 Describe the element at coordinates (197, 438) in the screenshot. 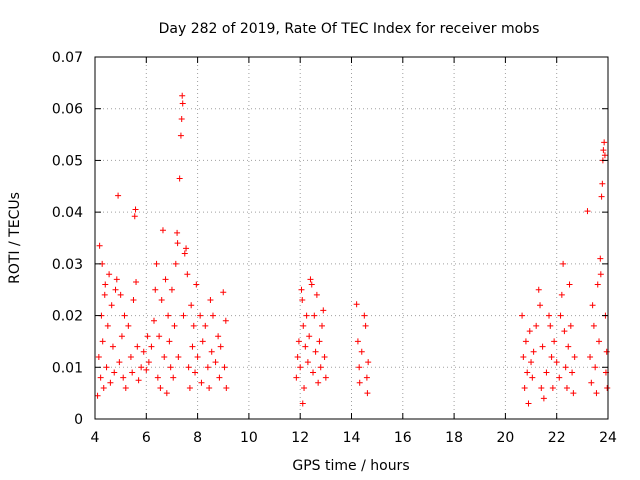

I see `x-tick-label: 8` at that location.